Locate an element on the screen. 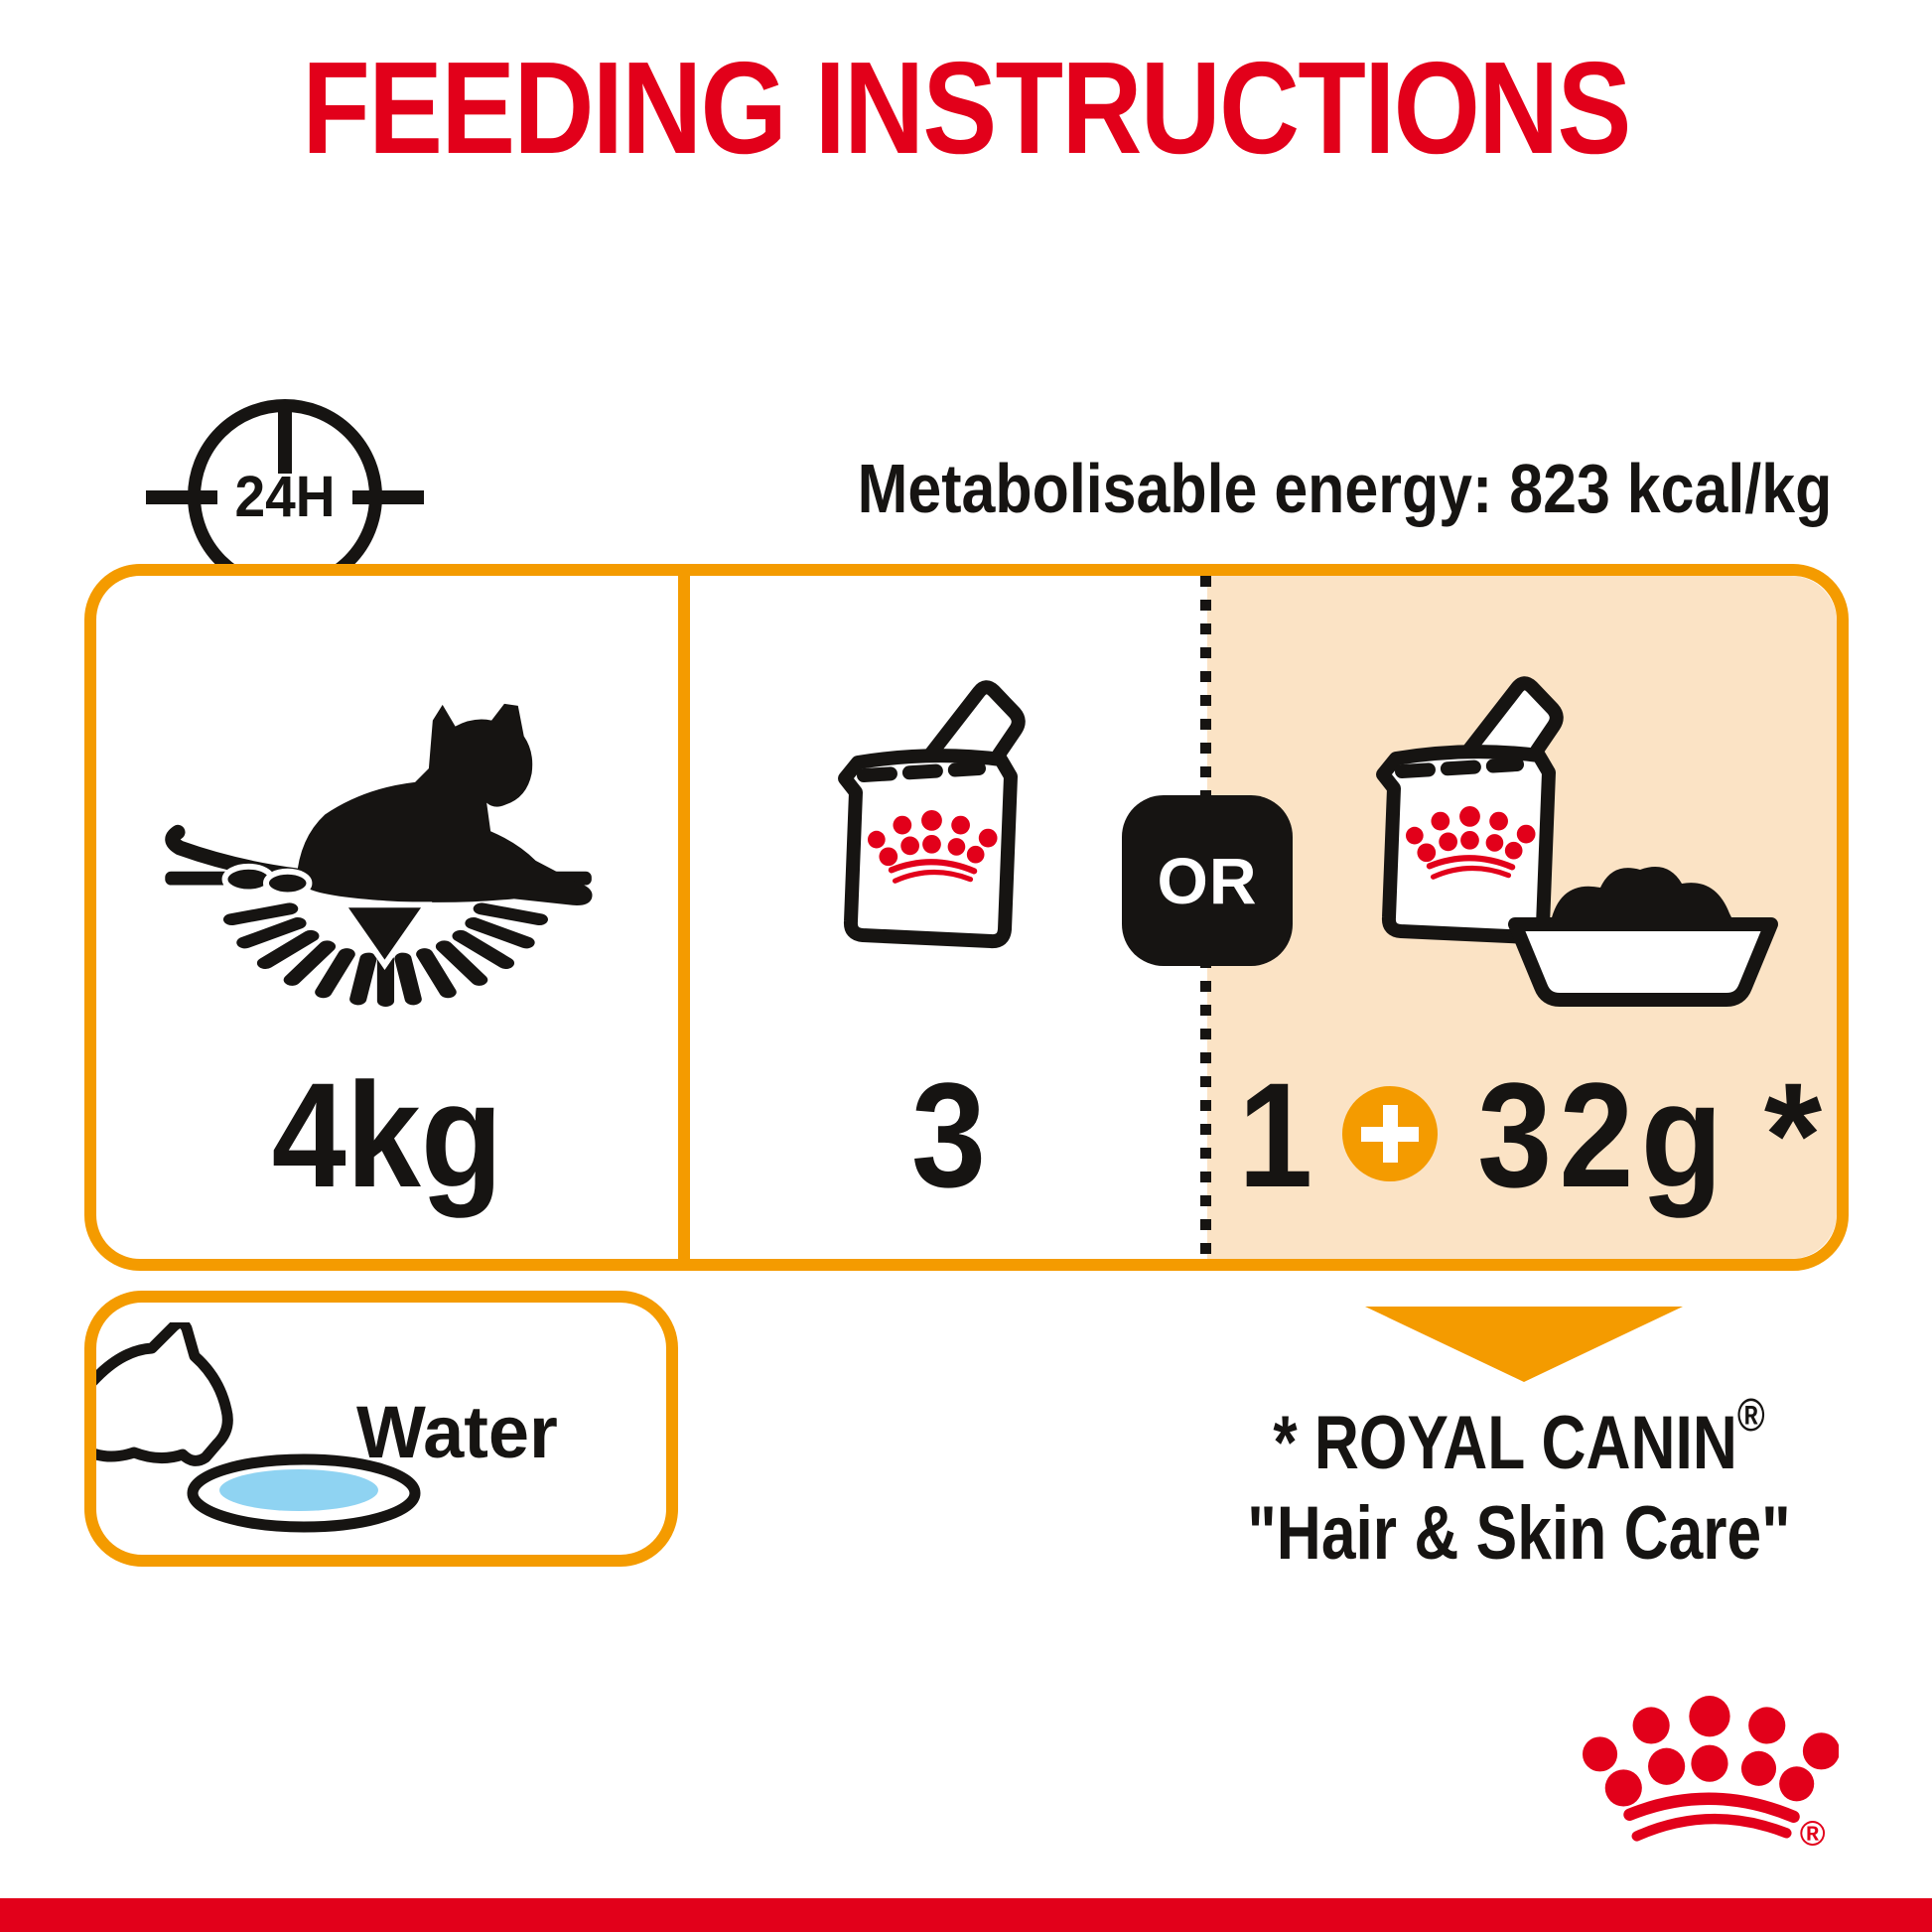 The width and height of the screenshot is (1932, 1932). water-label: Water is located at coordinates (457, 1432).